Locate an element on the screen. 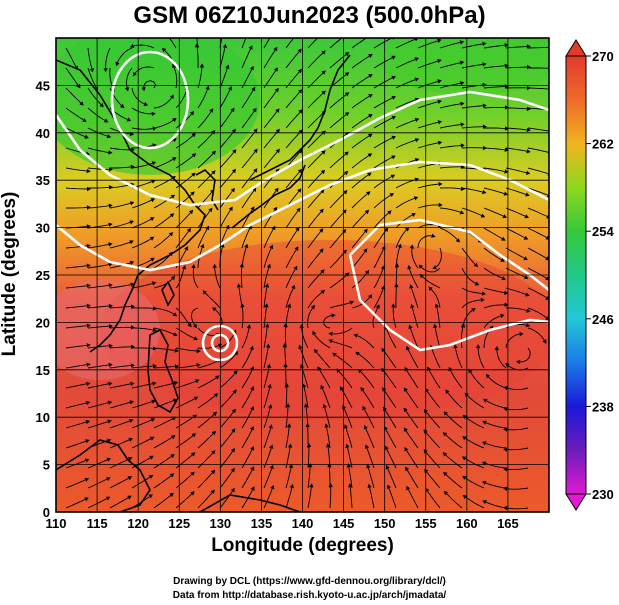  coastline-taiwan is located at coordinates (168, 293).